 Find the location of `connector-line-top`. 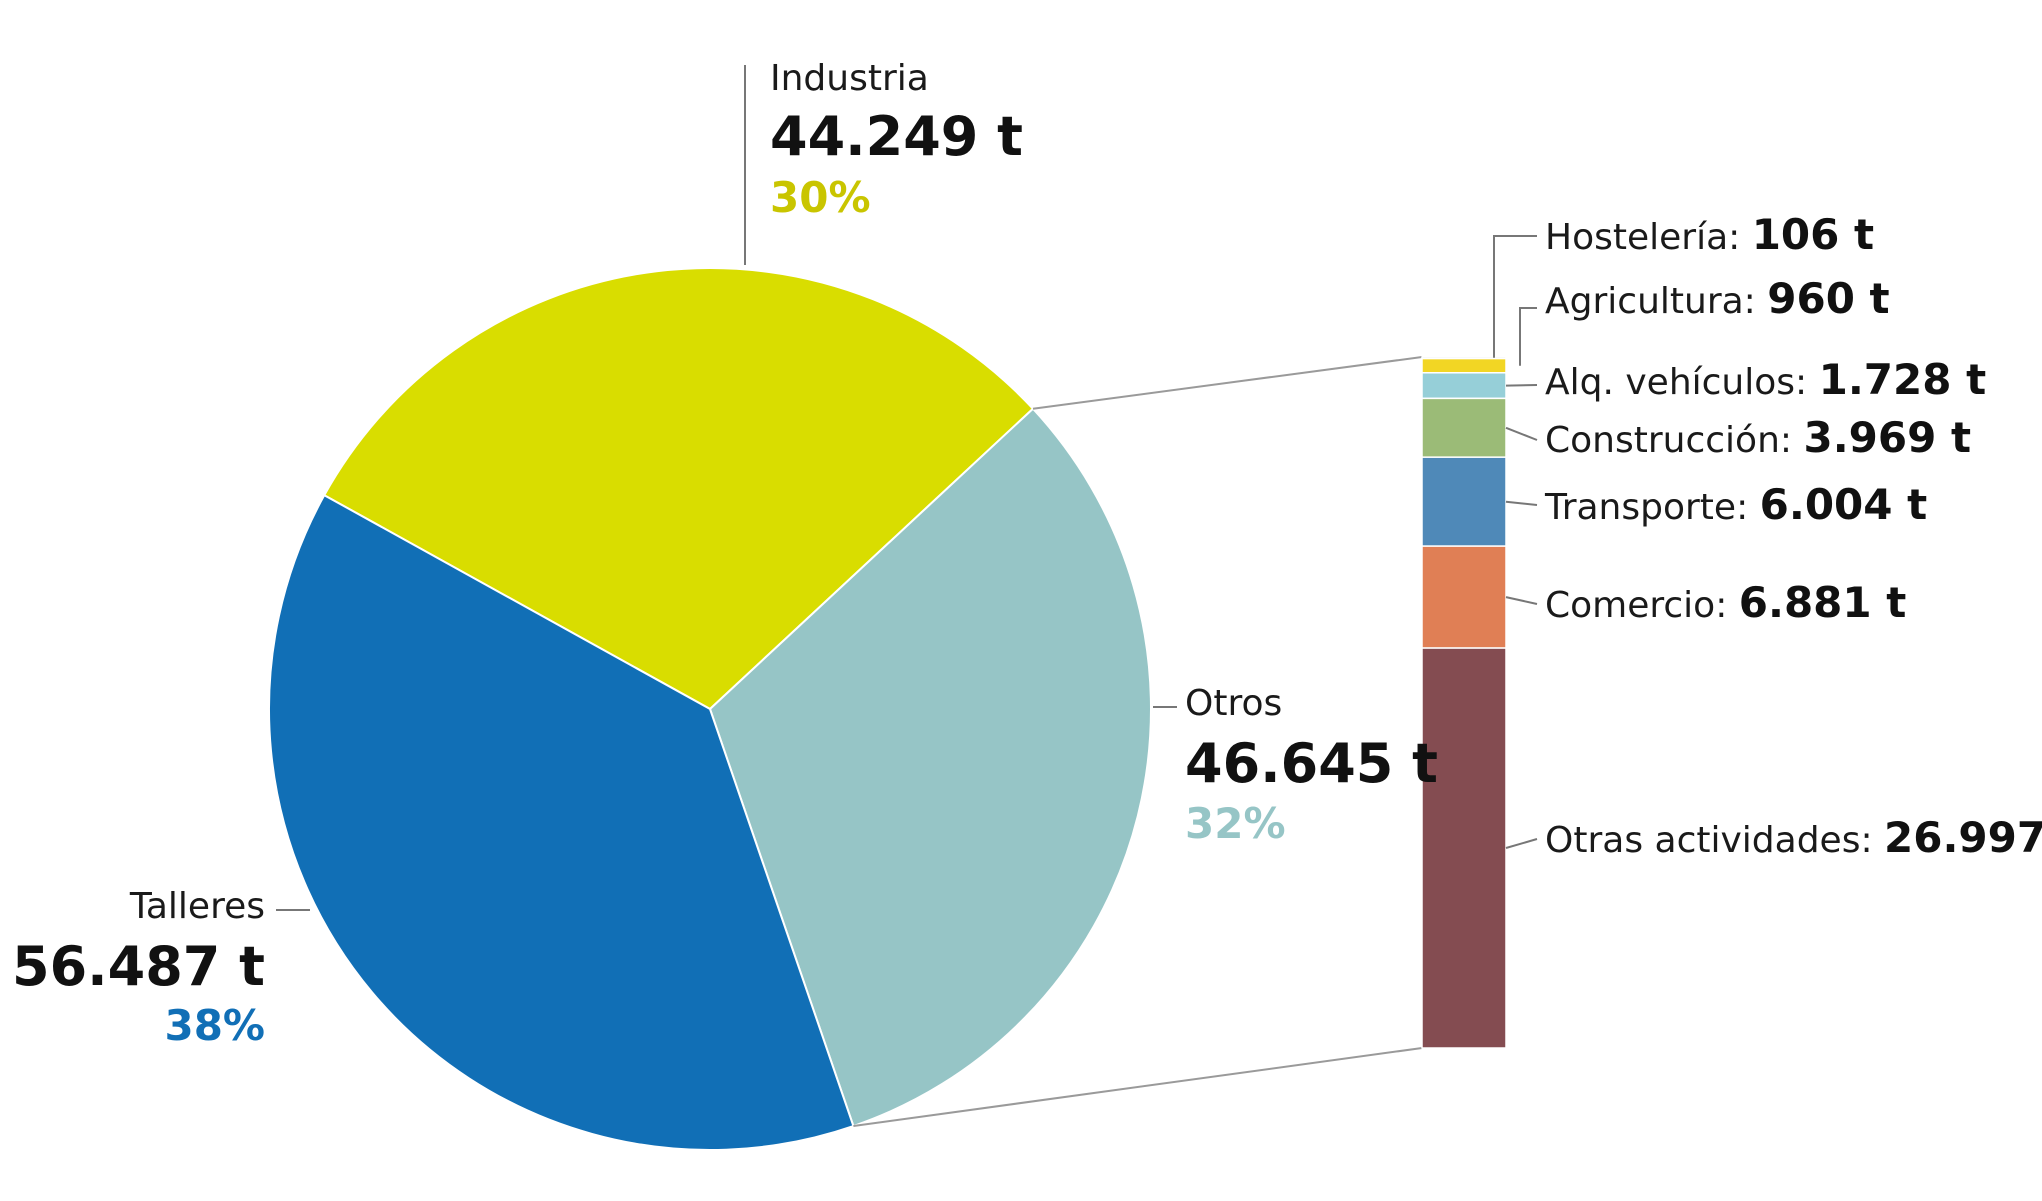

connector-line-top is located at coordinates (1227, 383).